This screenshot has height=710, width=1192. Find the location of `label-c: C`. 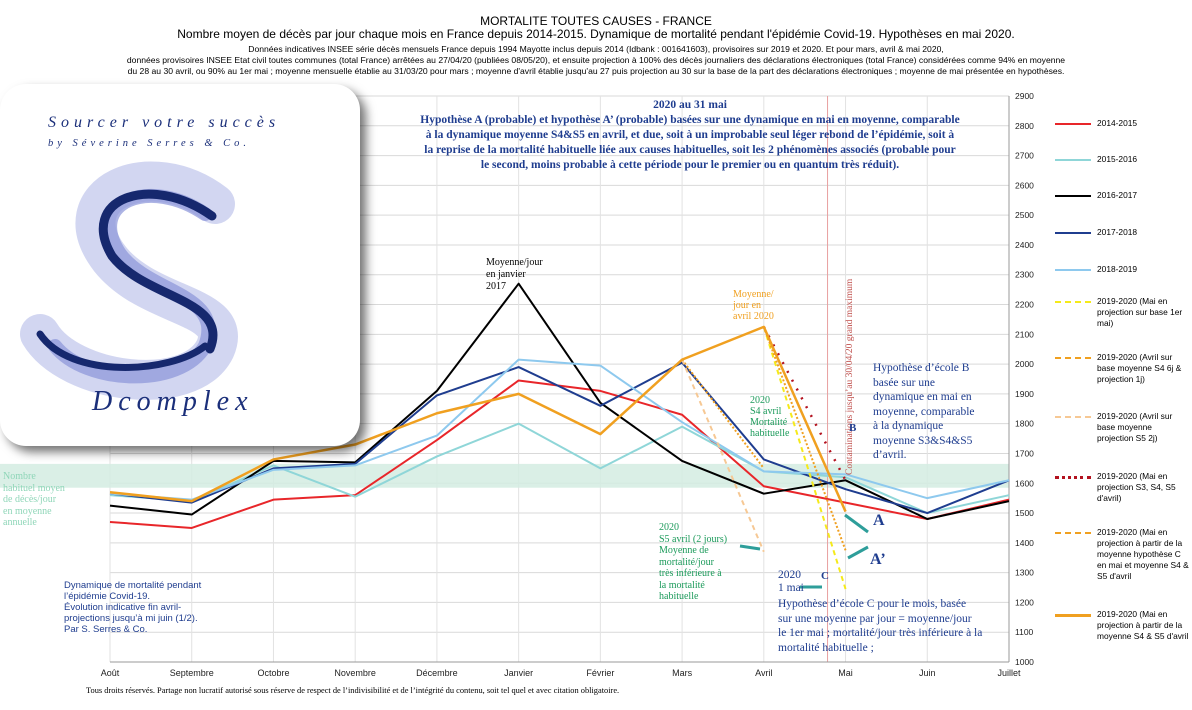

label-c: C is located at coordinates (825, 576).